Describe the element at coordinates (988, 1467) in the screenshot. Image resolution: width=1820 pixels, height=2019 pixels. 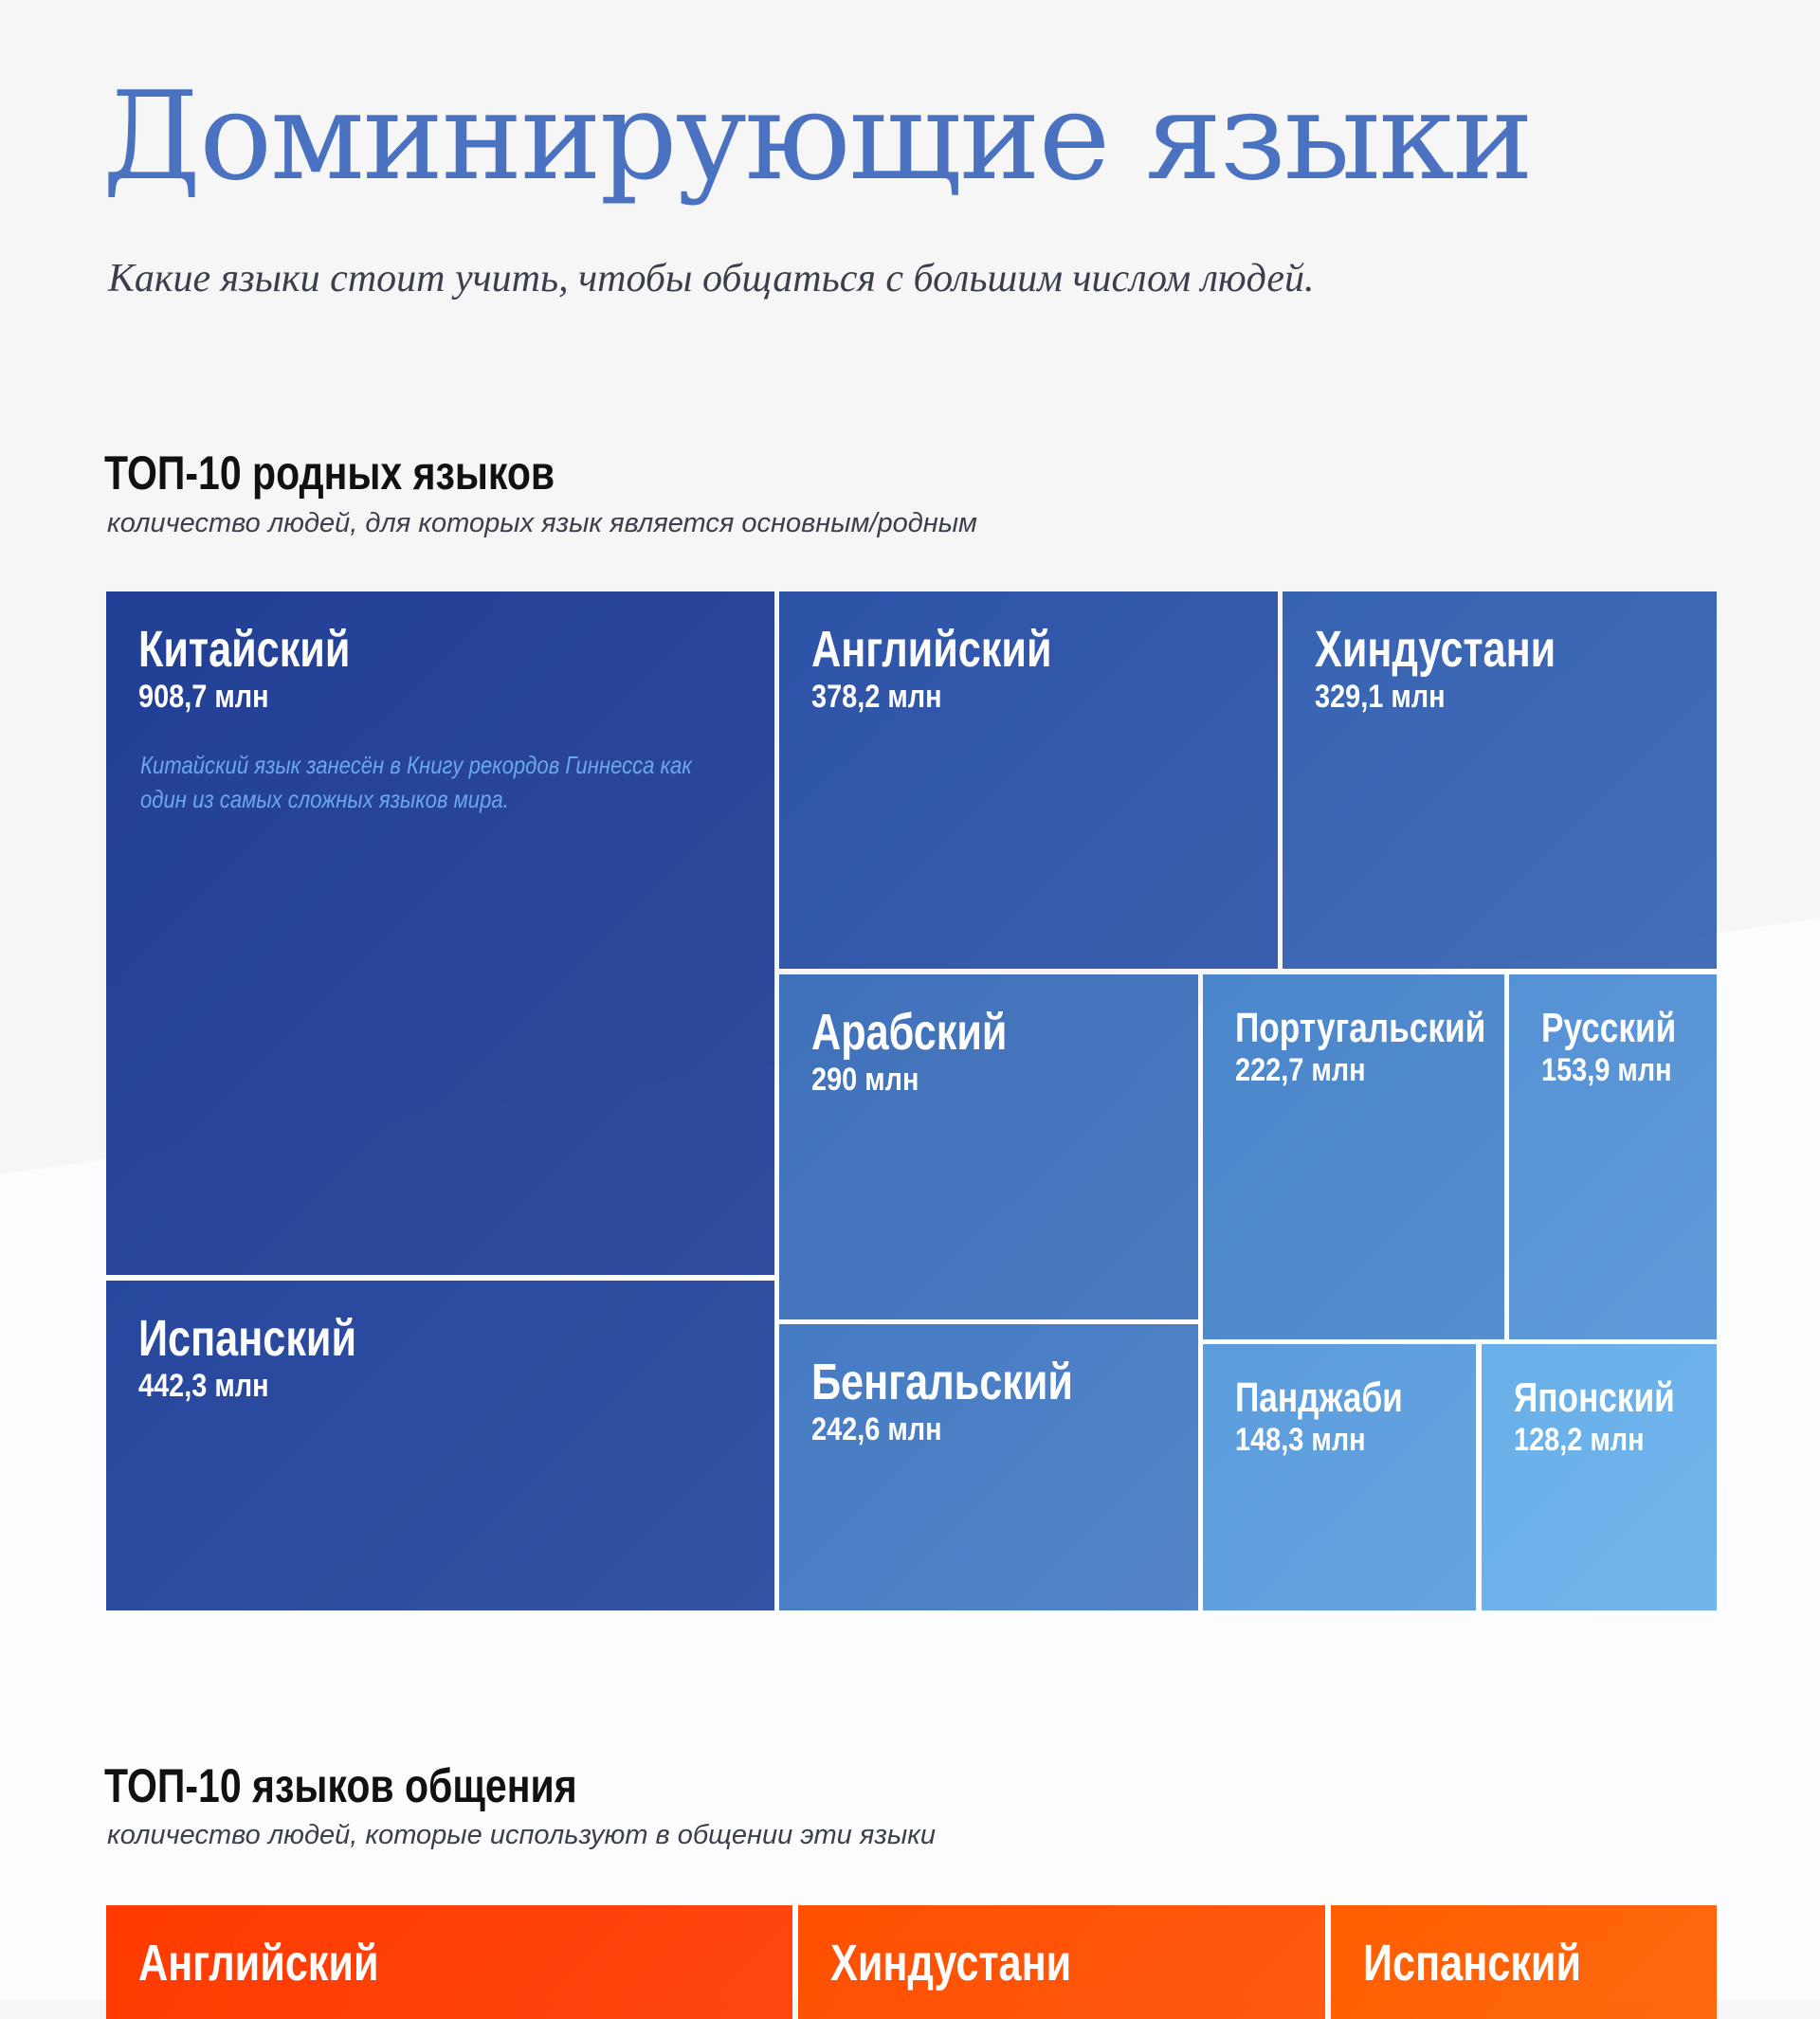
I see `treemap-tile: Бенгальский 242,6 млн` at that location.